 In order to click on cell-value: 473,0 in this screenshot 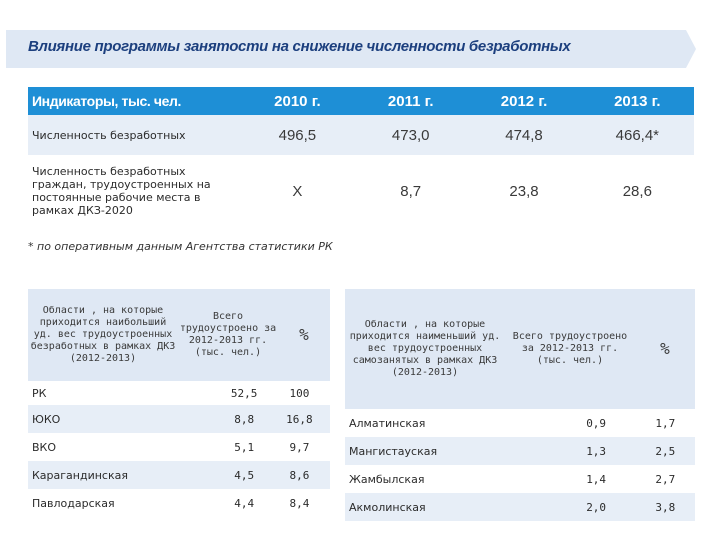, I will do `click(410, 135)`.